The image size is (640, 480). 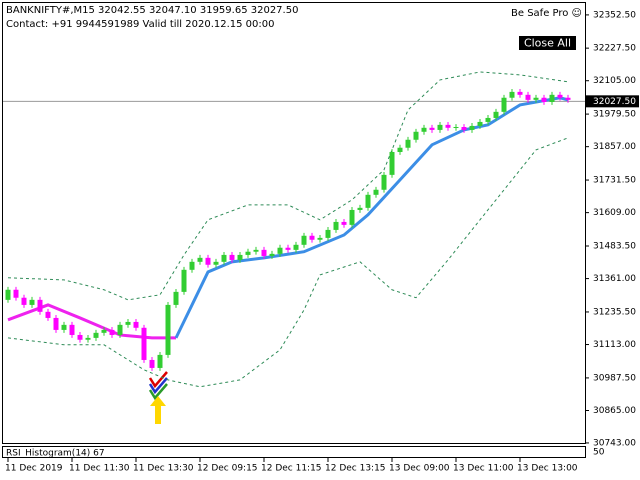 I want to click on x-tick-label: 13 Dec 13:00, so click(x=547, y=469).